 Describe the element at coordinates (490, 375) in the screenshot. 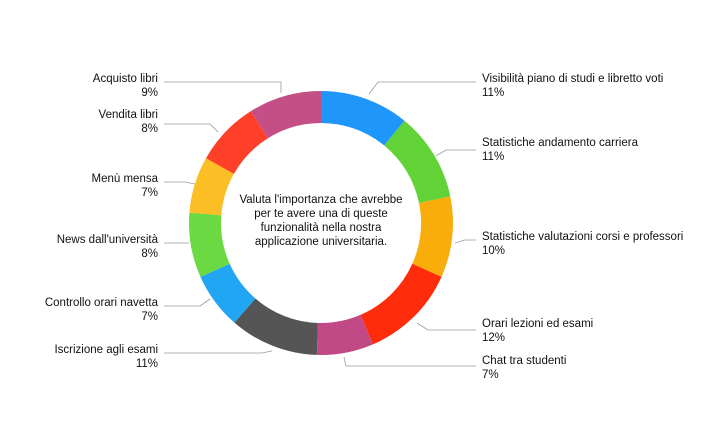

I see `slice-percent-4: 7%` at that location.